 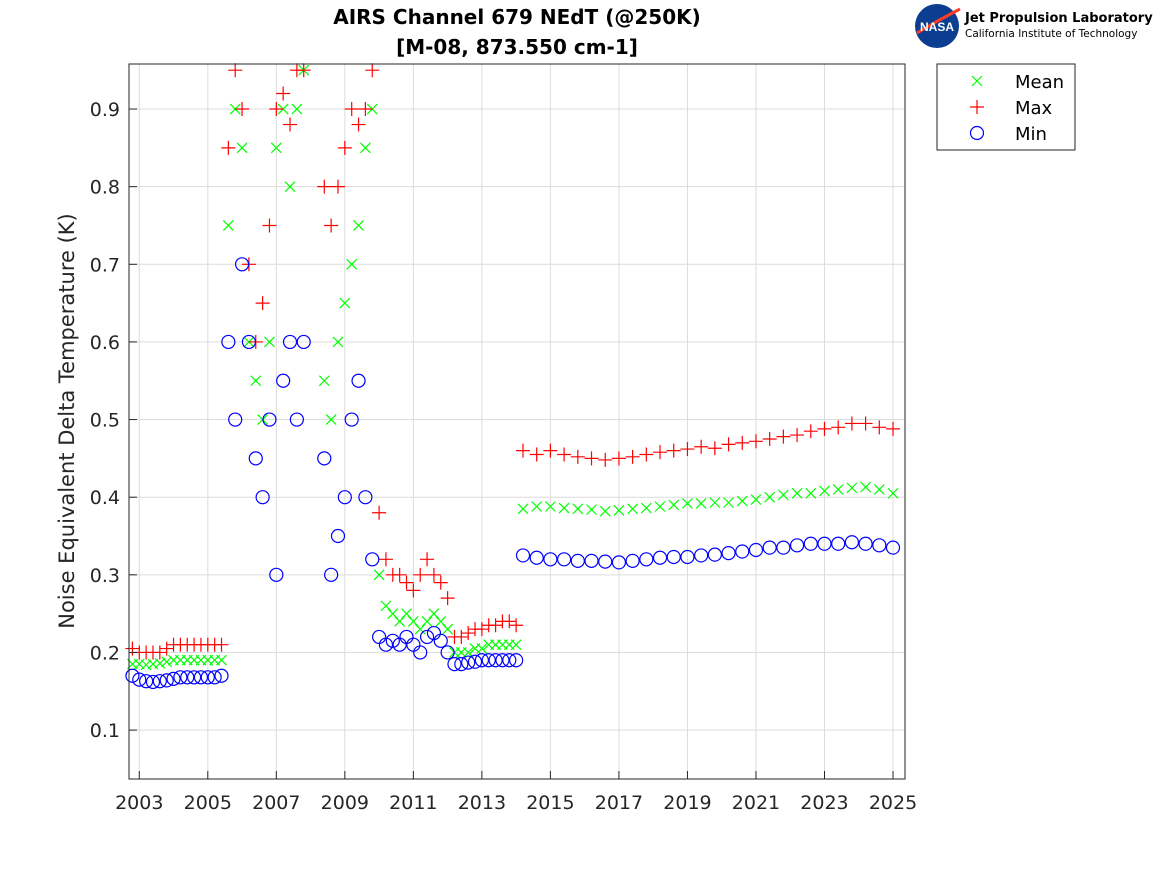 What do you see at coordinates (139, 803) in the screenshot?
I see `x-tick-label: 2003` at bounding box center [139, 803].